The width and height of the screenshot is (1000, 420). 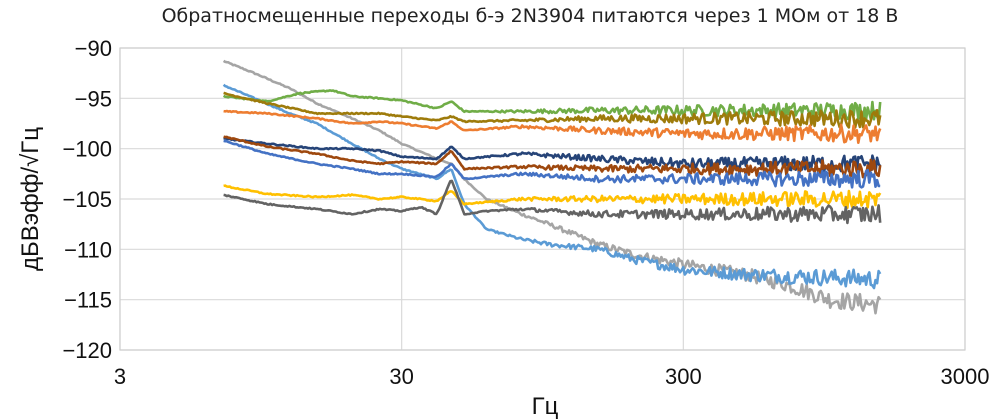 I want to click on x-tick-label: 30, so click(x=401, y=376).